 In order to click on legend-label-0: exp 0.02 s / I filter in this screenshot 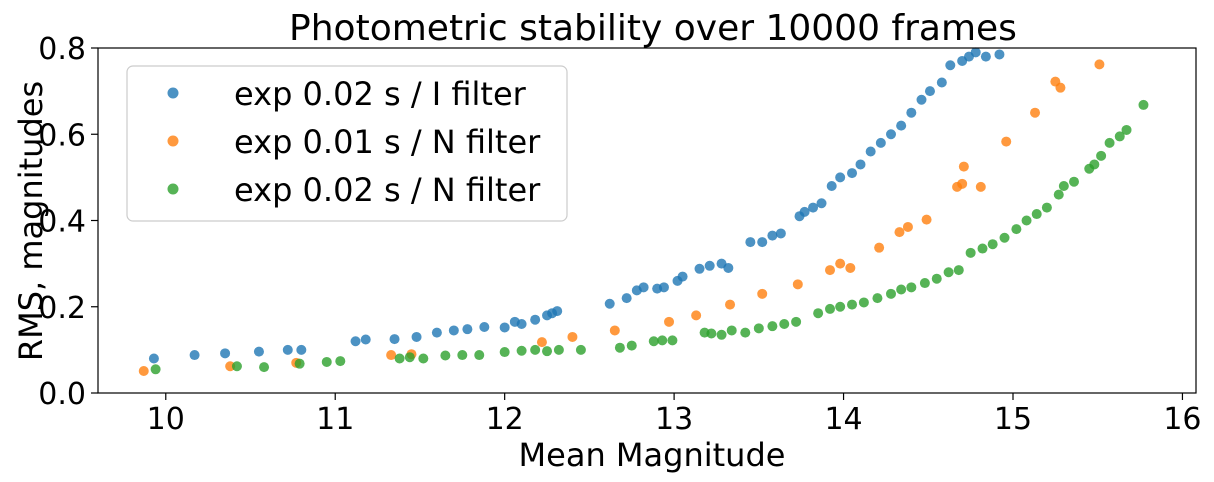, I will do `click(380, 94)`.